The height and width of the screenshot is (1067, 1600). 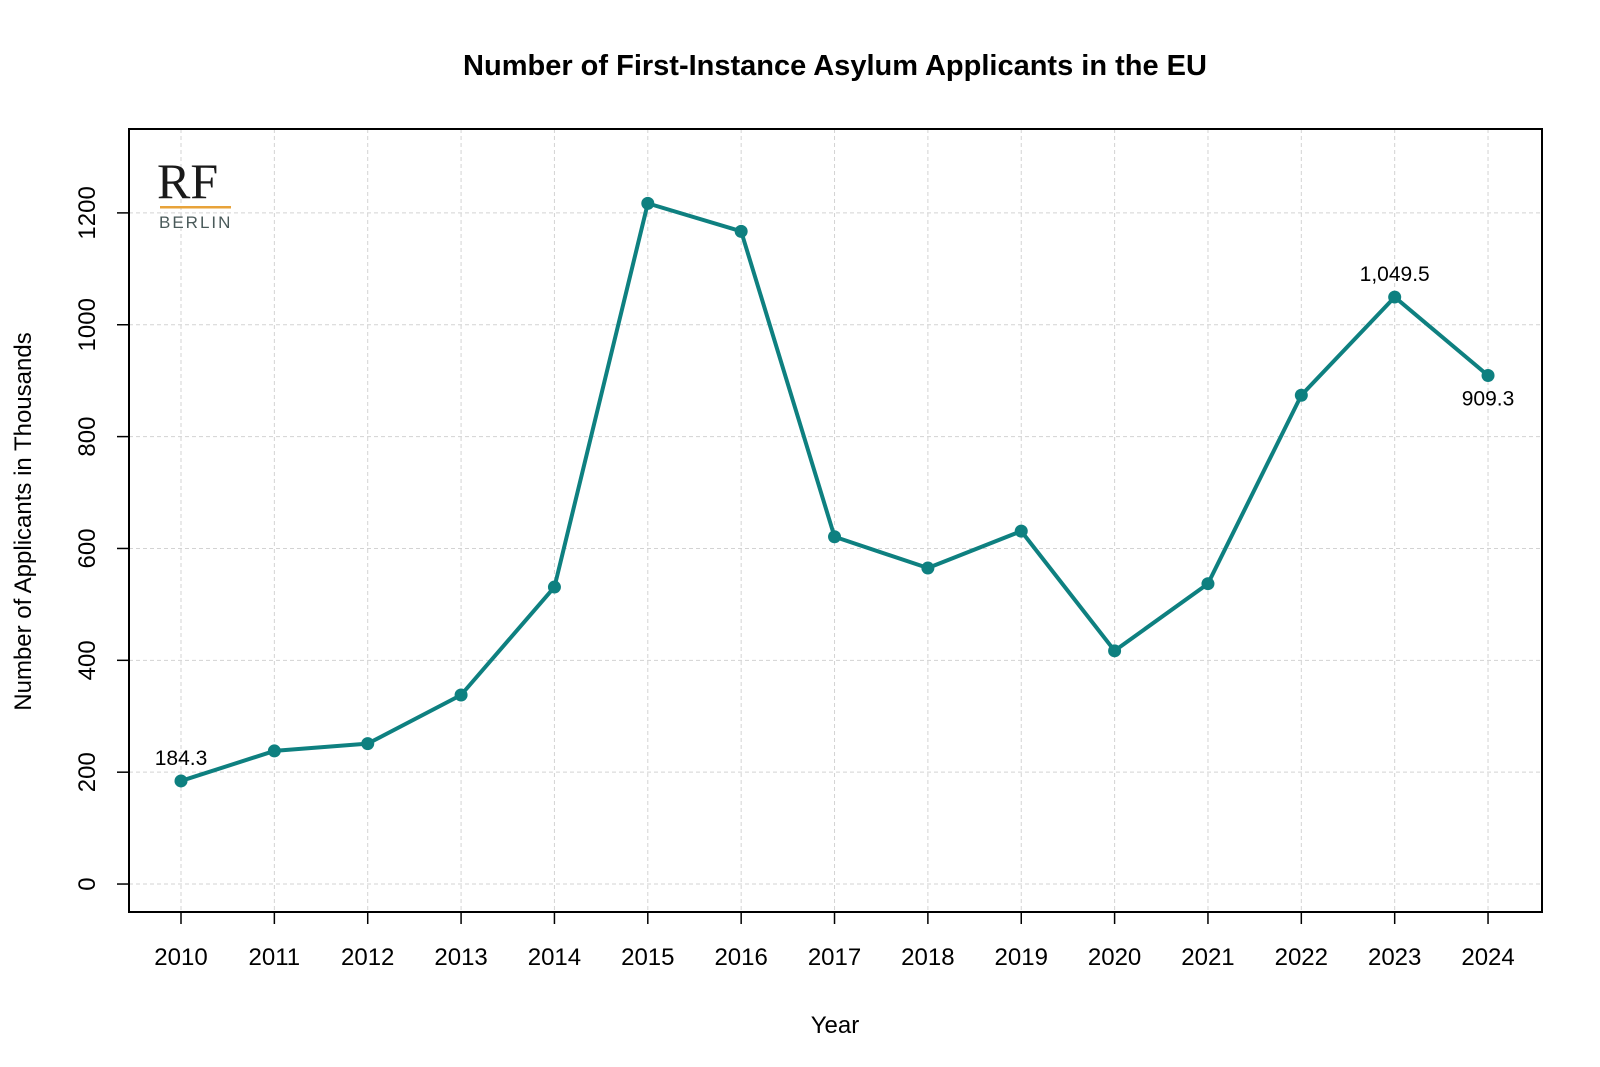 What do you see at coordinates (187, 181) in the screenshot?
I see `logo-main-text: RF` at bounding box center [187, 181].